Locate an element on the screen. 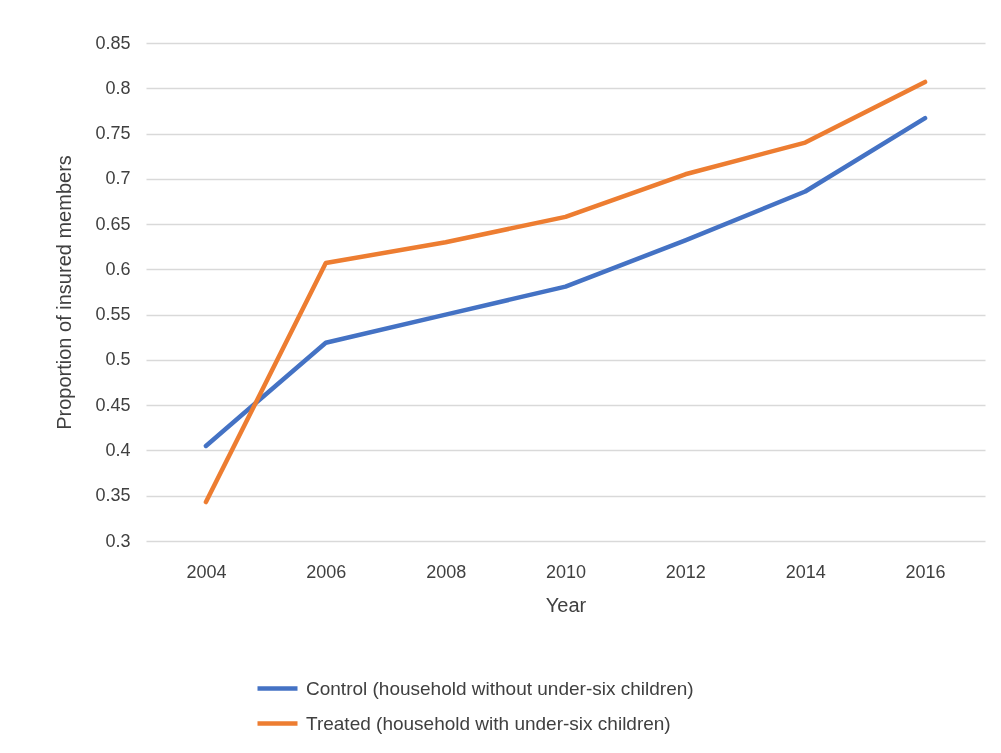 The width and height of the screenshot is (1001, 753). y-tick-label: 0.65 is located at coordinates (113, 223).